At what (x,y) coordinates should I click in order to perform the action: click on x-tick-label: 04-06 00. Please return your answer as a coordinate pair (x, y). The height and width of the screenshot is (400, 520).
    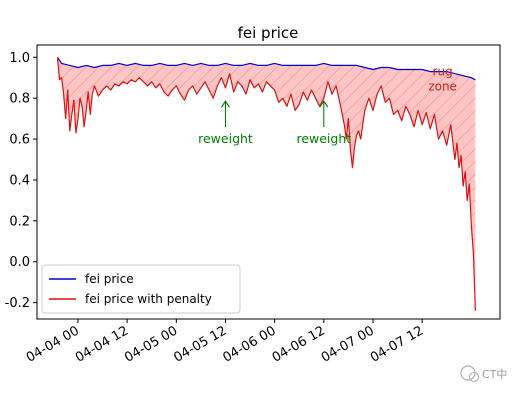
    Looking at the image, I should click on (250, 344).